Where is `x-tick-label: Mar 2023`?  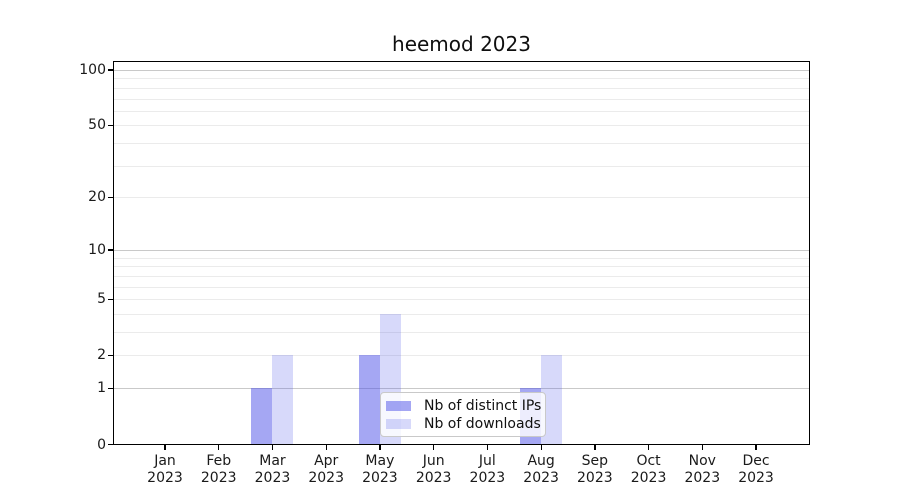 x-tick-label: Mar 2023 is located at coordinates (272, 469).